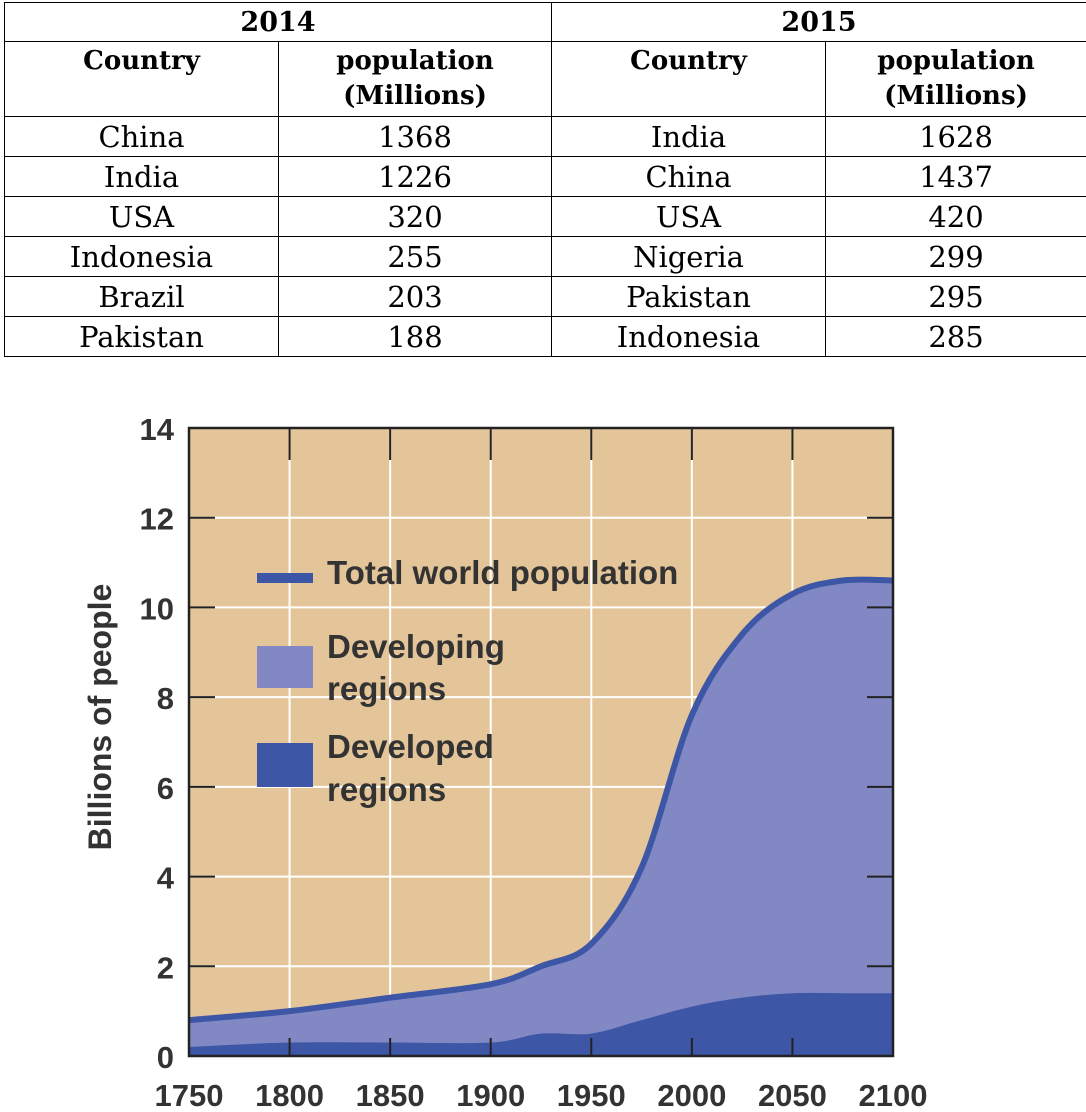  What do you see at coordinates (189, 1095) in the screenshot?
I see `x-tick-label: 1750` at bounding box center [189, 1095].